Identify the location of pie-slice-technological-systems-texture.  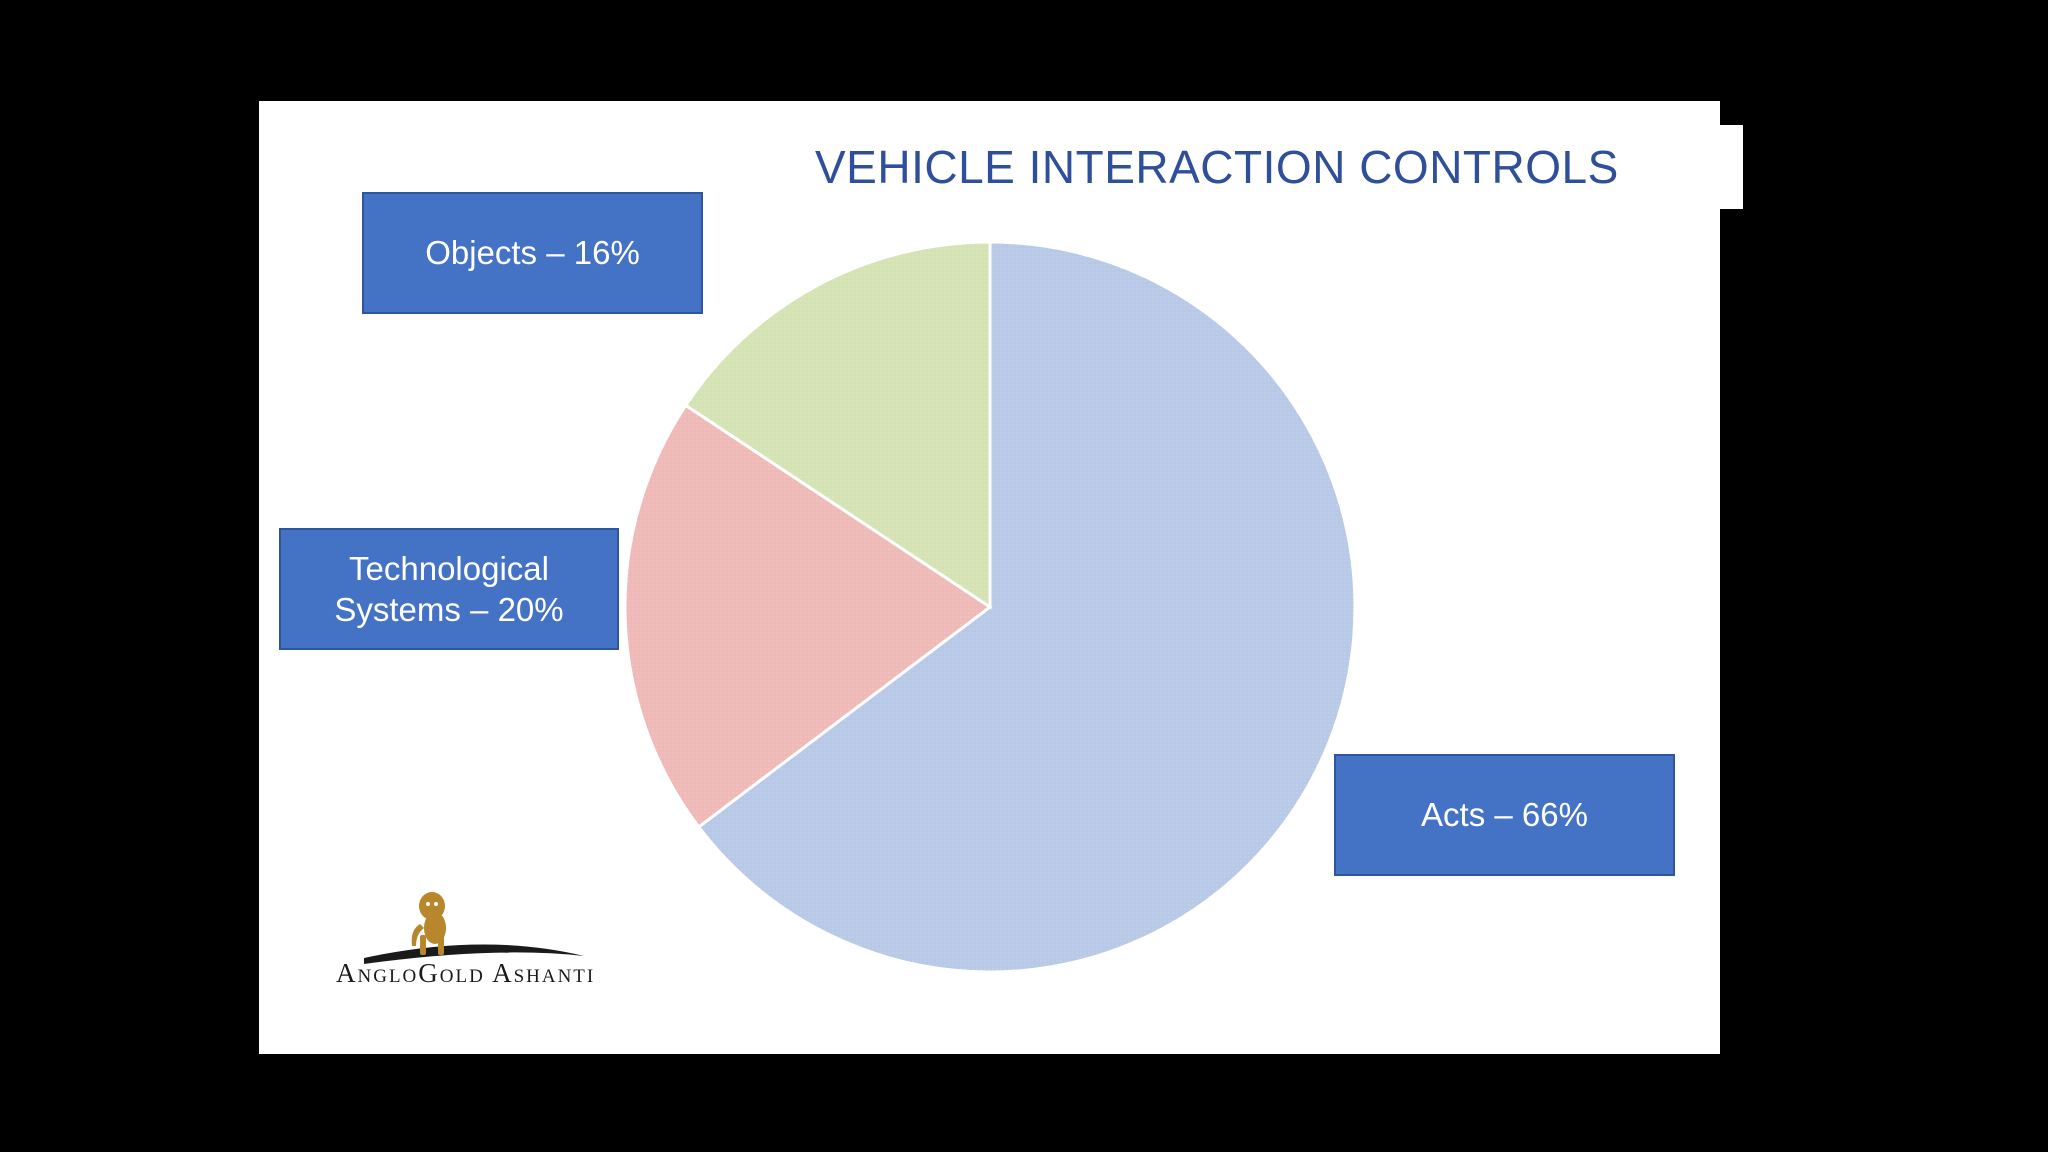
(807, 616).